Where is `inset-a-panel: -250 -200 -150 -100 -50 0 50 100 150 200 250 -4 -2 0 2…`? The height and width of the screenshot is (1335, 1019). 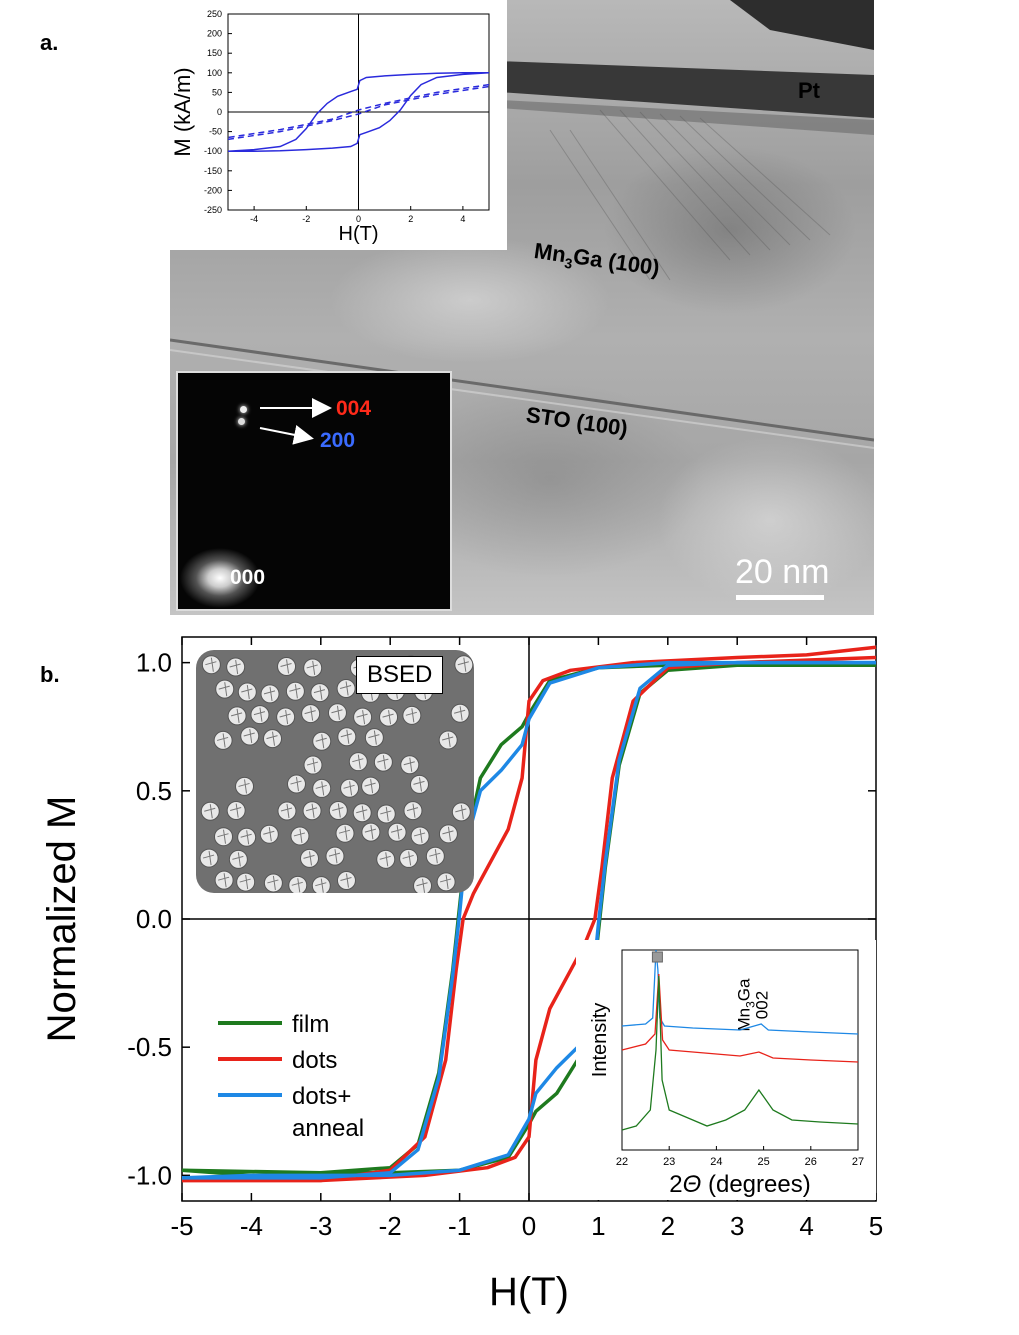 inset-a-panel: -250 -200 -150 -100 -50 0 50 100 150 200 250 -4 -2 0 2… is located at coordinates (323, 125).